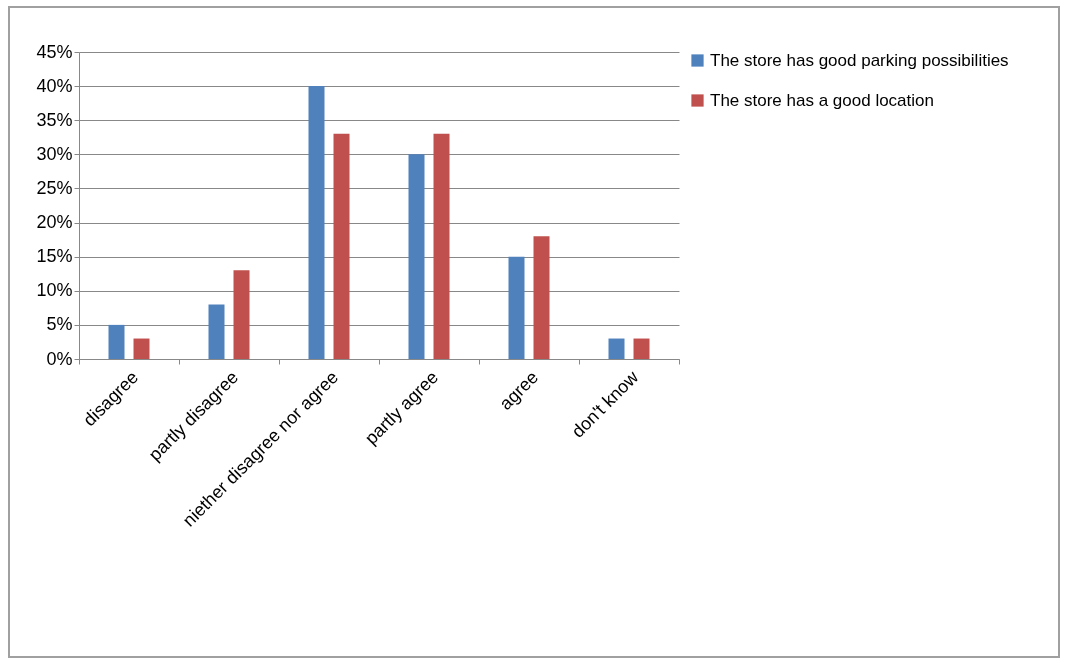  I want to click on y-tick-label: 30%, so click(54, 153).